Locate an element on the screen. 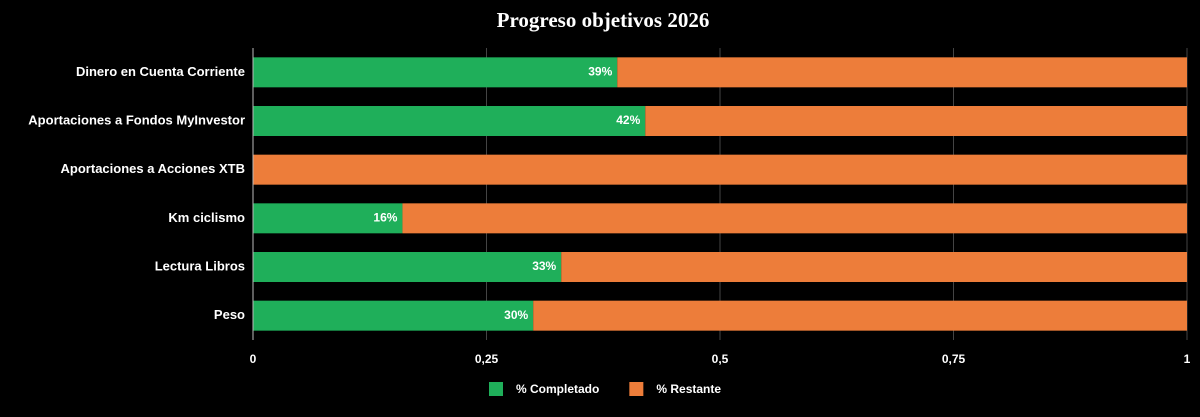  y-tick-label: Peso is located at coordinates (229, 314).